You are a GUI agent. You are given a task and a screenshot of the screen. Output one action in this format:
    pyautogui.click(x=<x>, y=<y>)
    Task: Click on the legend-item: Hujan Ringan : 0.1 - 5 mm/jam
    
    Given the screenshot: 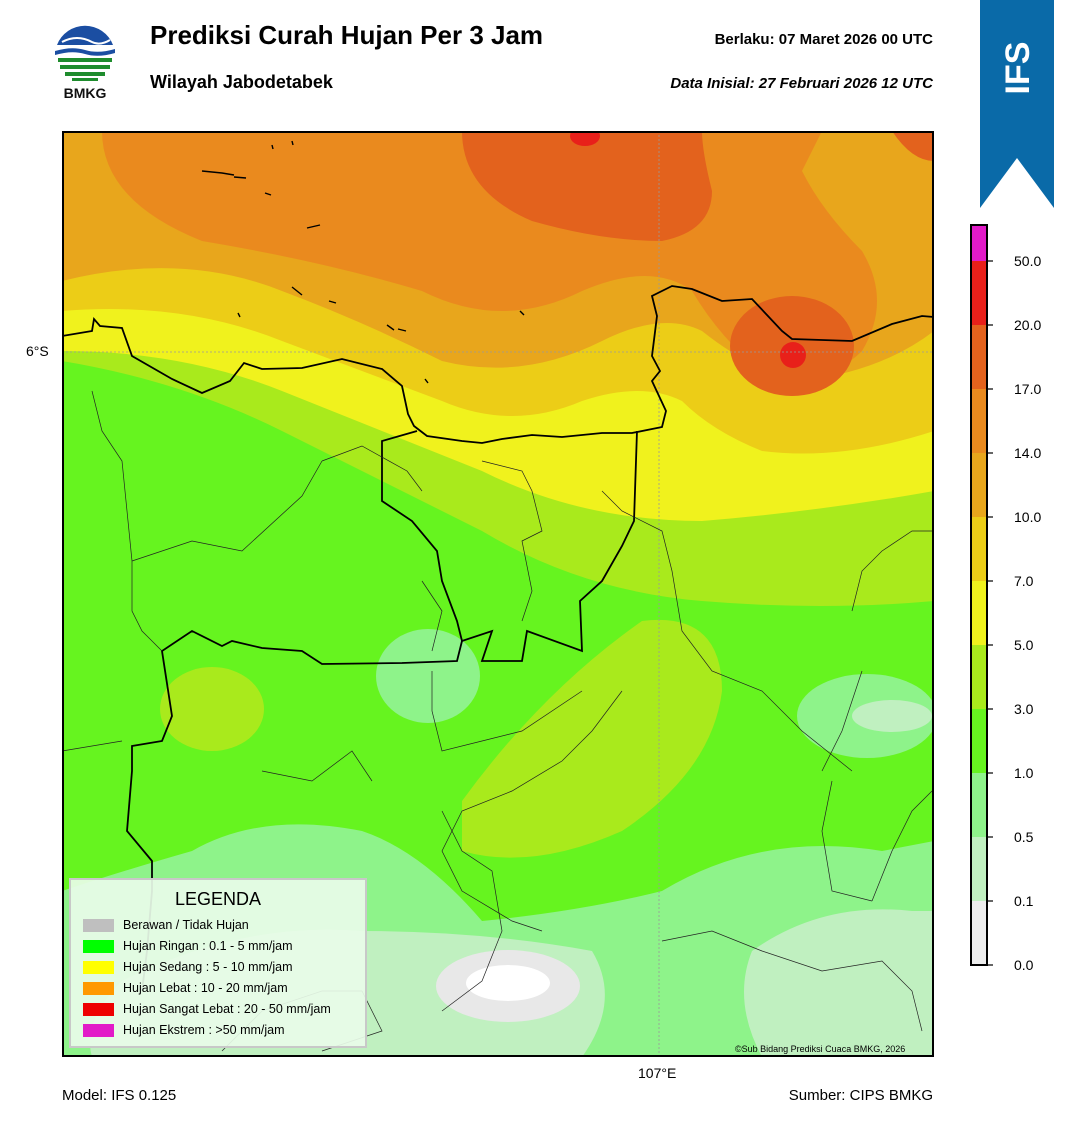 What is the action you would take?
    pyautogui.click(x=188, y=946)
    